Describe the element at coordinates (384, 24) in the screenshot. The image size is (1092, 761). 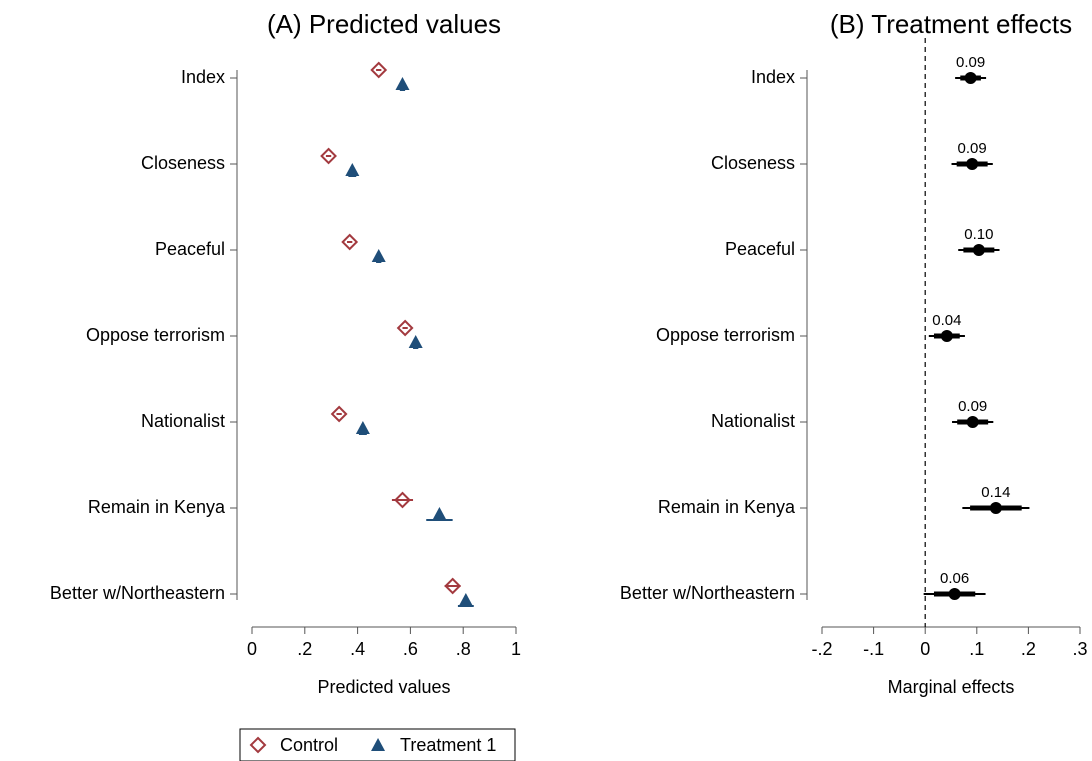
I see `panel-a-title: (A) Predicted values` at that location.